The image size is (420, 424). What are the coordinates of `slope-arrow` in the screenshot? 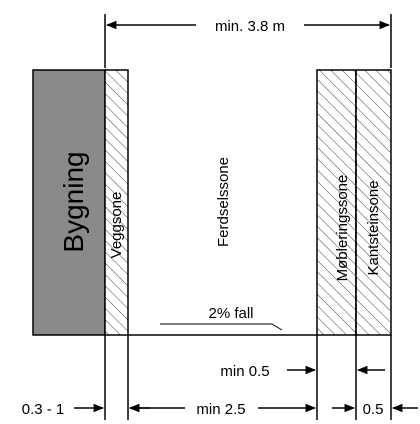 It's located at (221, 327).